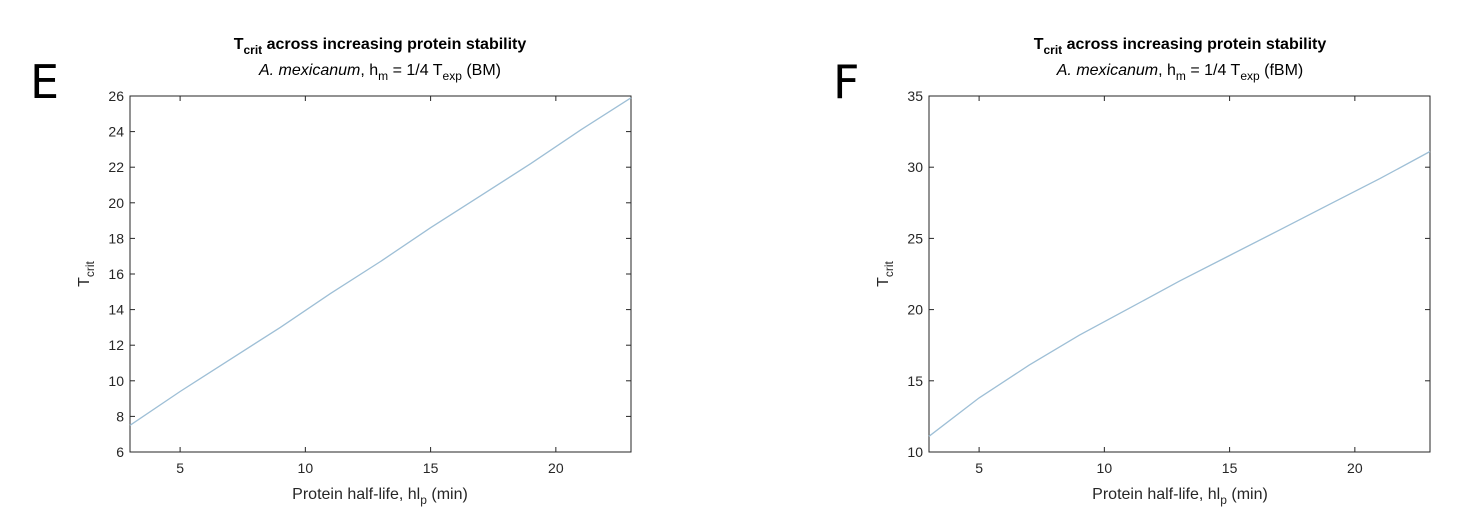 This screenshot has width=1462, height=524. I want to click on chart-subtitle: A. mexicanum, hm = 1/4 Texp (BM), so click(379, 72).